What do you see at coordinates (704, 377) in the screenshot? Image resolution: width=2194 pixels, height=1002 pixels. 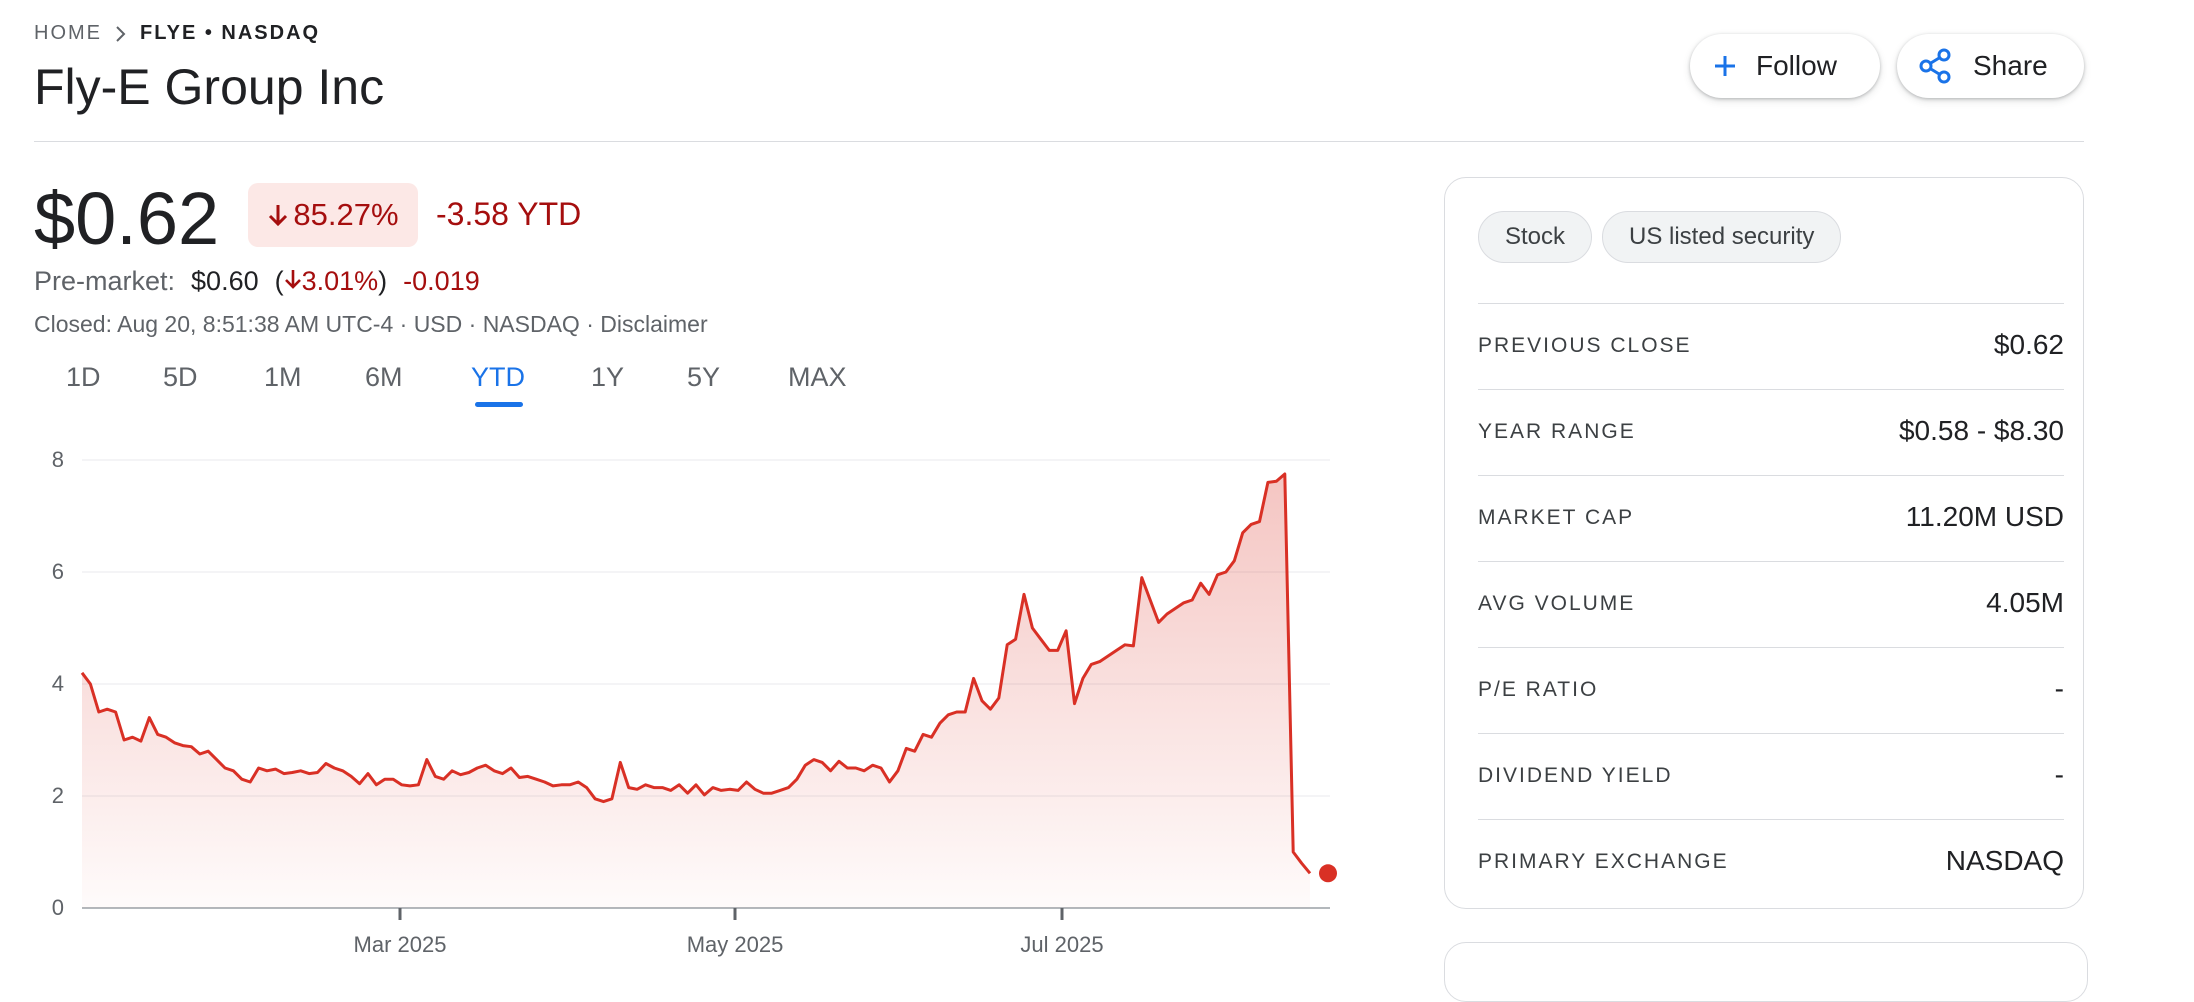 I see `tab-5y: 5Y` at bounding box center [704, 377].